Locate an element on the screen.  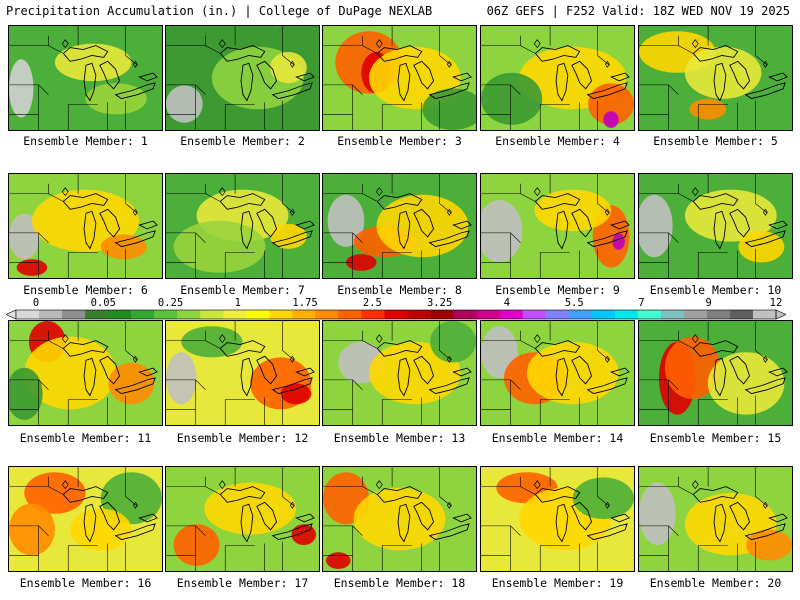
ensemble-member-label: Ensemble Member: 4 is located at coordinates (557, 141).